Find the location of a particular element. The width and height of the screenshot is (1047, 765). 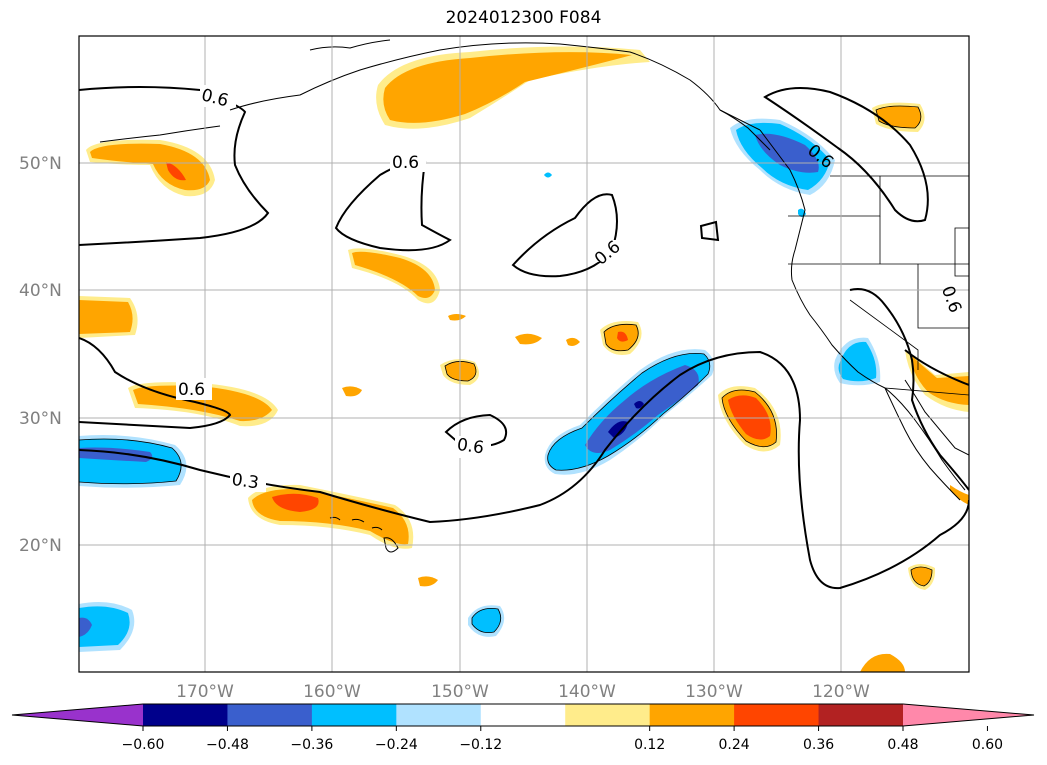

colorbar-tick-label: −0.60 is located at coordinates (143, 745).